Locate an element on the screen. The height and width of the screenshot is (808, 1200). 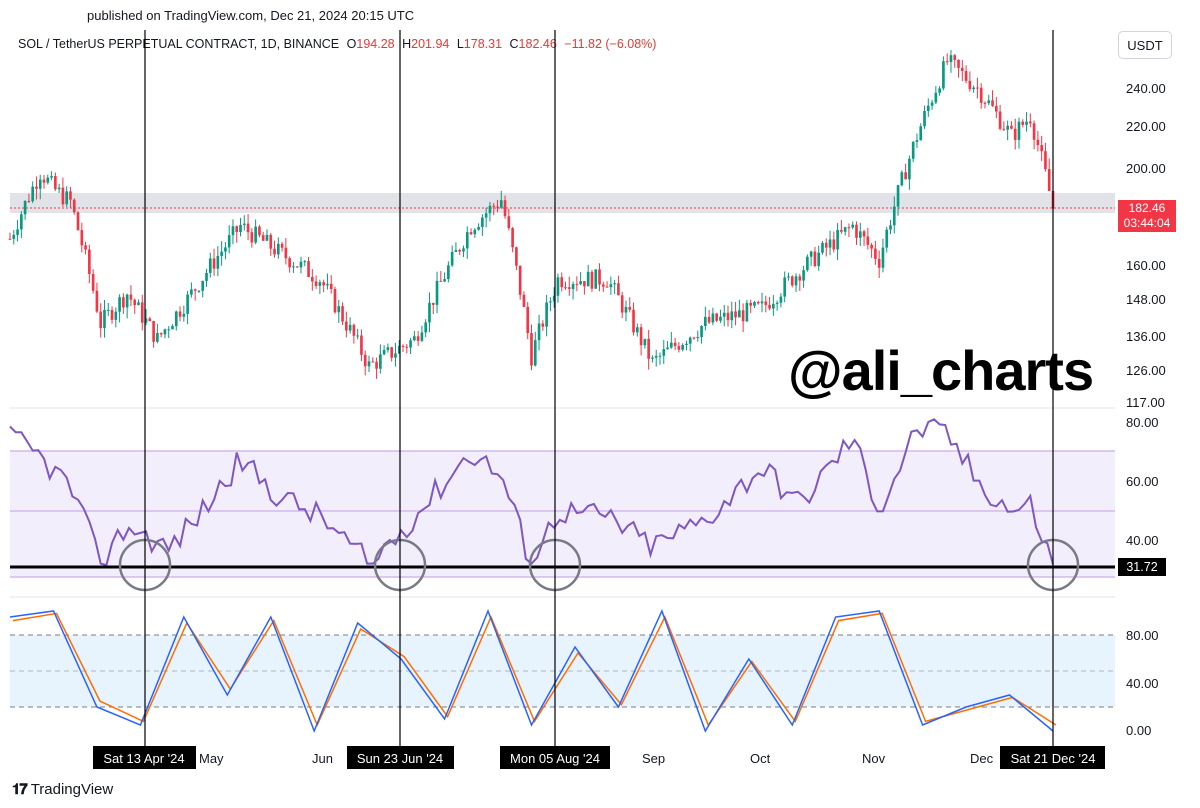
footer-brand: 𝟏𝟕 TradingView is located at coordinates (62, 789).